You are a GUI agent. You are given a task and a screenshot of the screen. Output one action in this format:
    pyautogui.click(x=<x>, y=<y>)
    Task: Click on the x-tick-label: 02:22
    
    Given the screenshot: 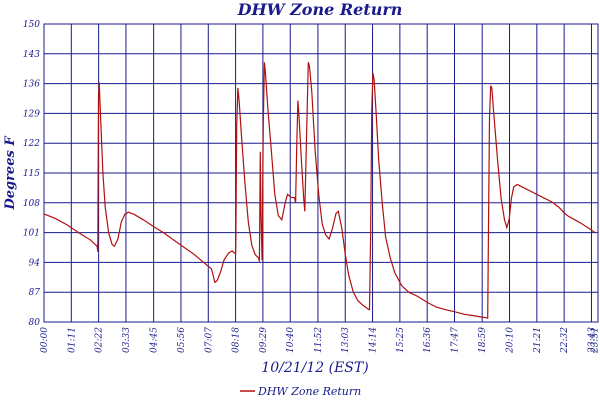 What is the action you would take?
    pyautogui.click(x=100, y=340)
    